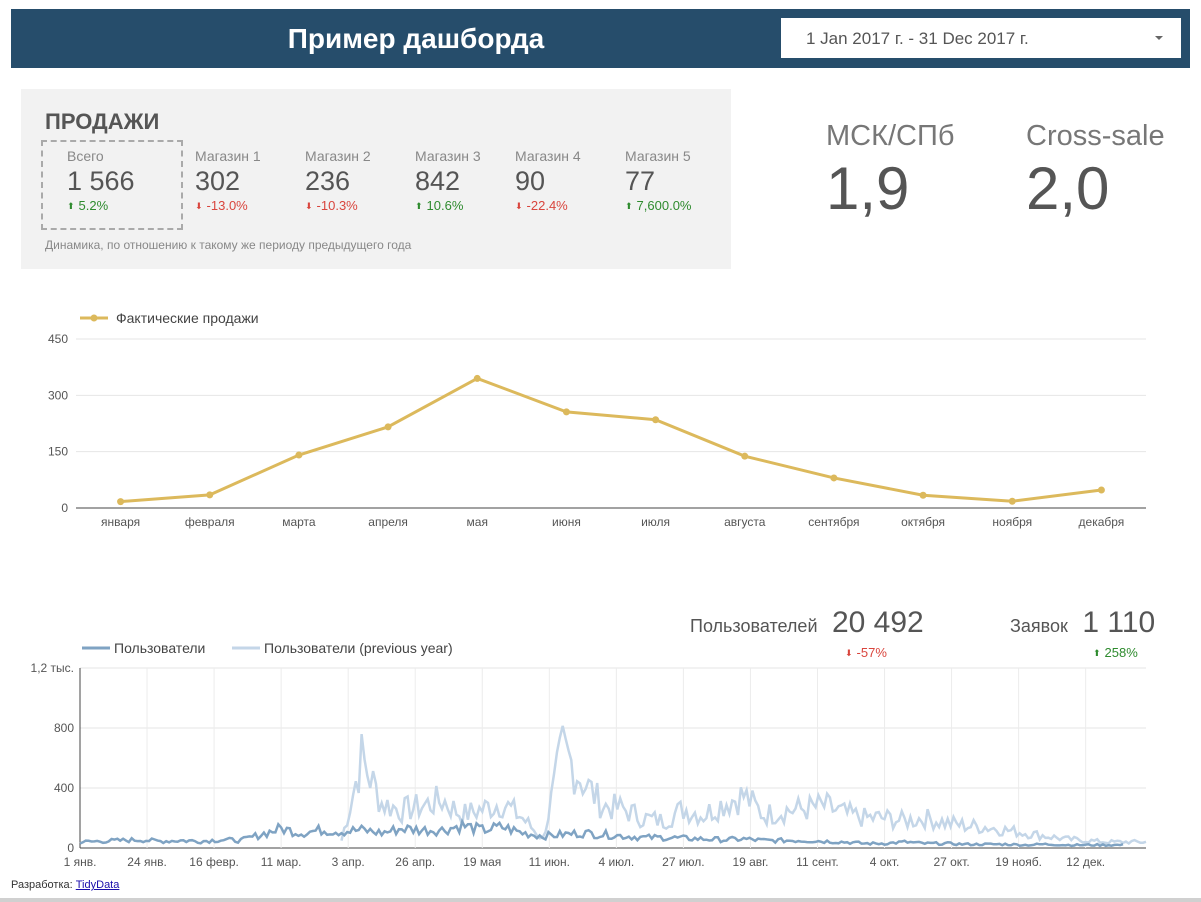 The height and width of the screenshot is (902, 1201). What do you see at coordinates (1095, 136) in the screenshot?
I see `ratio-label: Cross-sale` at bounding box center [1095, 136].